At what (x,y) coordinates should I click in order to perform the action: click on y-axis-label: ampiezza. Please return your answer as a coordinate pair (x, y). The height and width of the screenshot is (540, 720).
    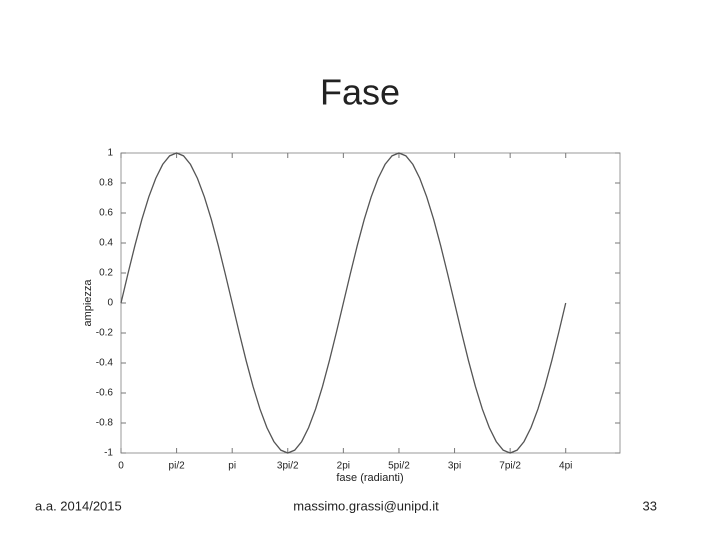
    Looking at the image, I should click on (88, 303).